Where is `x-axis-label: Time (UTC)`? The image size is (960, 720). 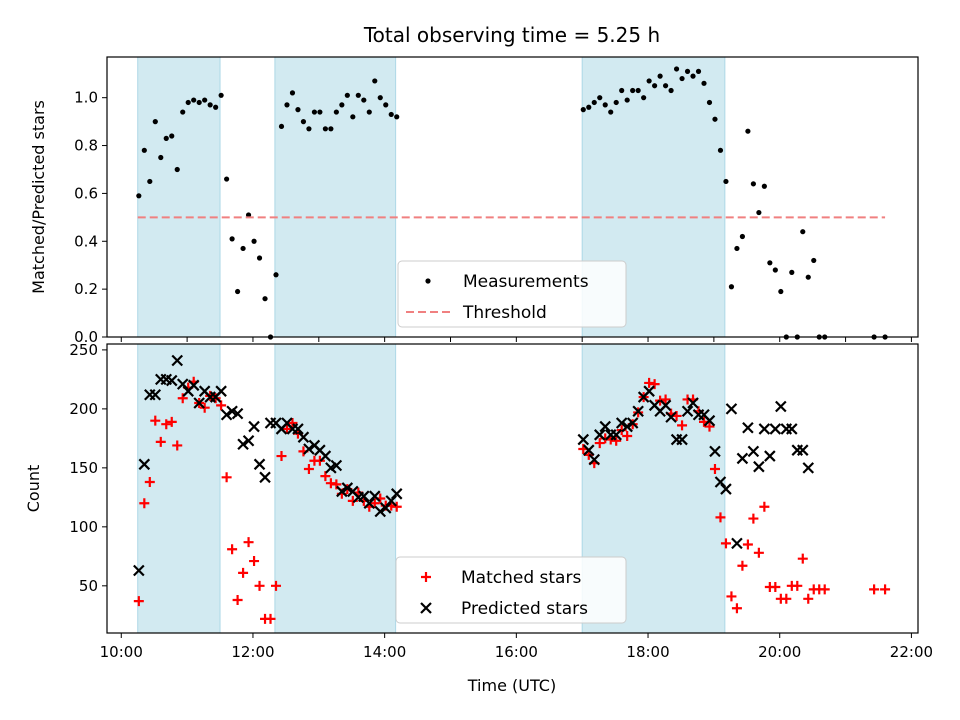 x-axis-label: Time (UTC) is located at coordinates (511, 685).